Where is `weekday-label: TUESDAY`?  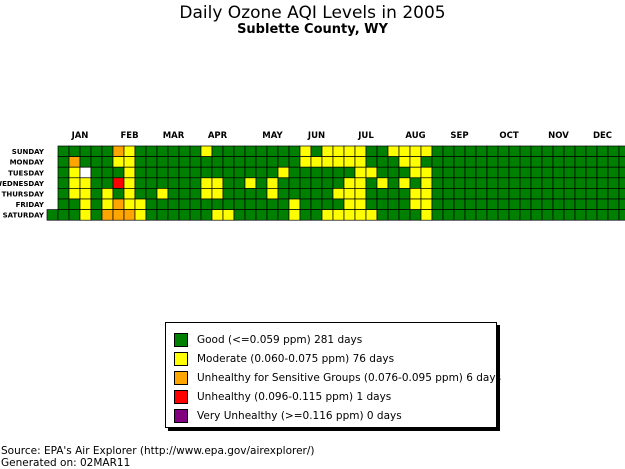
weekday-label: TUESDAY is located at coordinates (26, 173).